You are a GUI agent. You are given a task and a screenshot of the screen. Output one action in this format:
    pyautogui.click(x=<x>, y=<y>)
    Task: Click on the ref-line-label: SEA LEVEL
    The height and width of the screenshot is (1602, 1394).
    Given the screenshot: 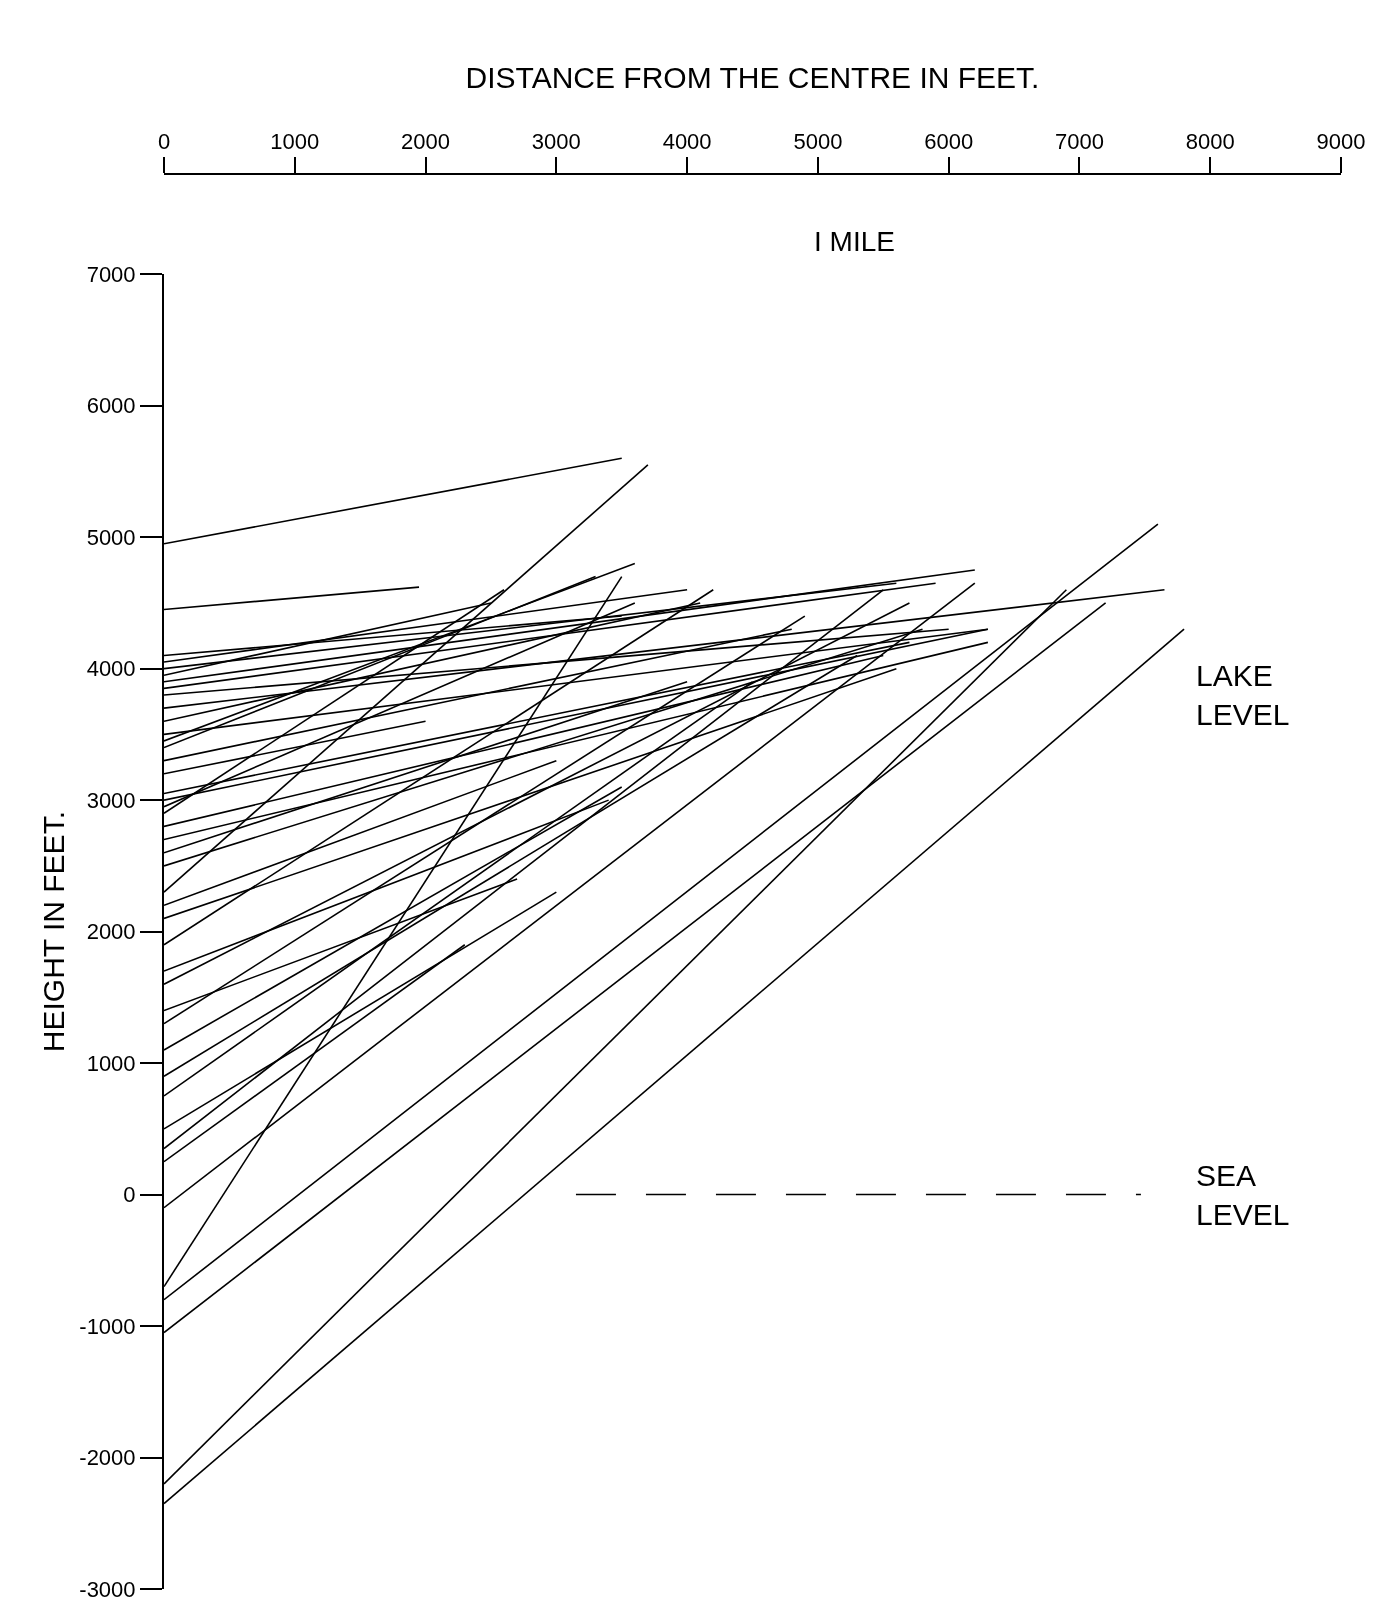 What is the action you would take?
    pyautogui.click(x=1243, y=1195)
    